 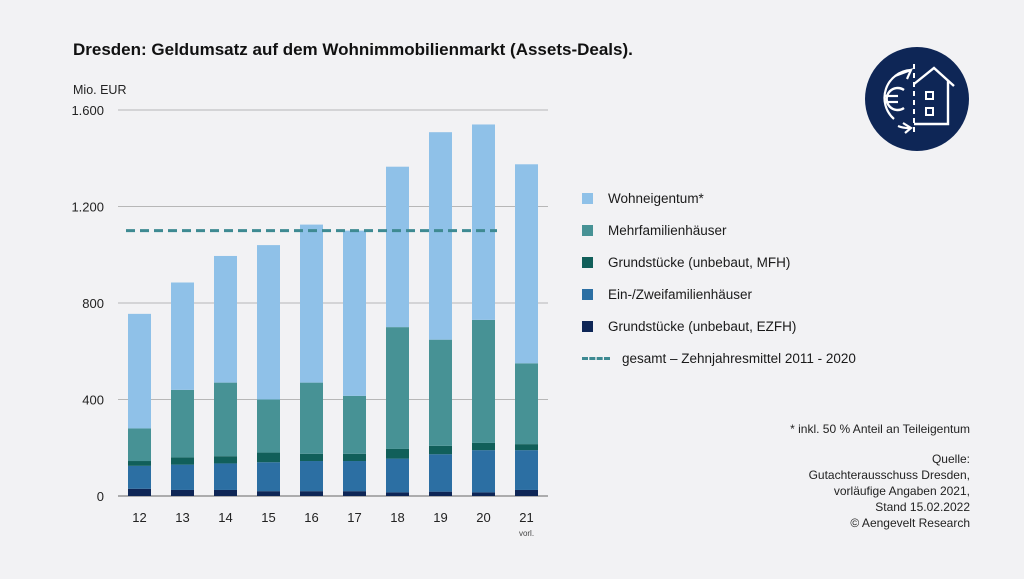 I want to click on legend-item-average: gesamt – Zehnjahresmittel 2011 - 2020, so click(x=719, y=358).